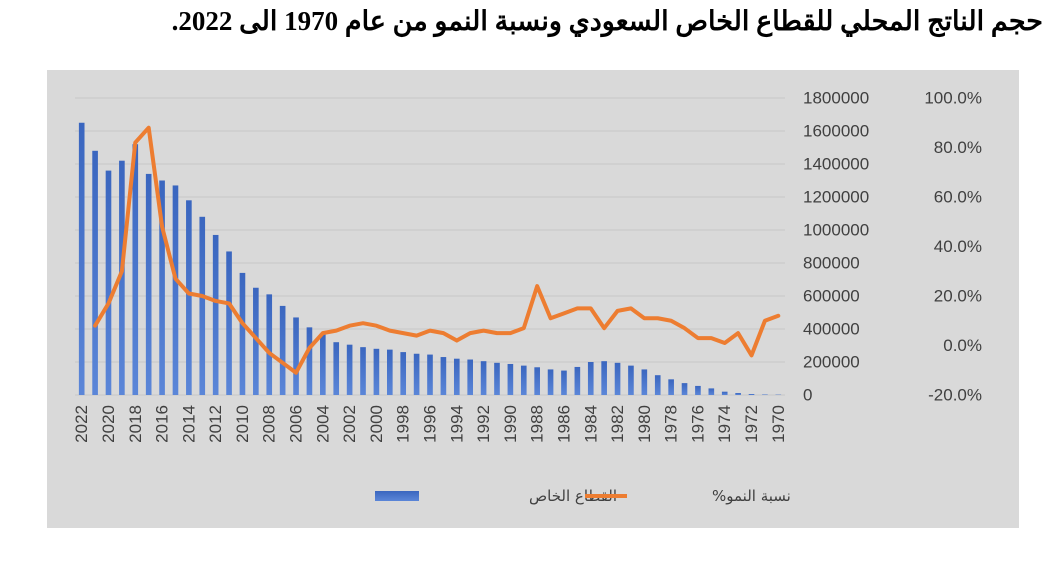 The height and width of the screenshot is (562, 1063). I want to click on left-axis-tick-label: 400000, so click(831, 329).